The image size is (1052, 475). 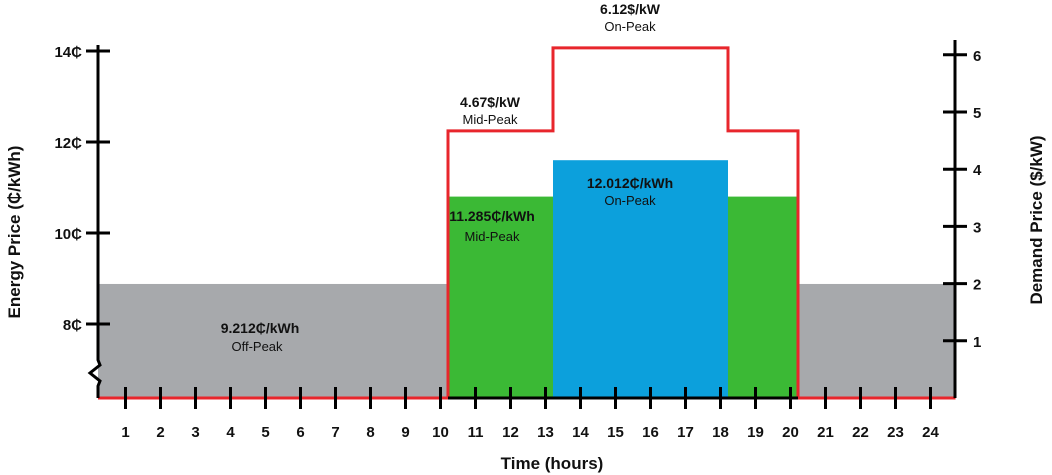 What do you see at coordinates (630, 9) in the screenshot?
I see `on-peak-demand-value: 6.12$/kW` at bounding box center [630, 9].